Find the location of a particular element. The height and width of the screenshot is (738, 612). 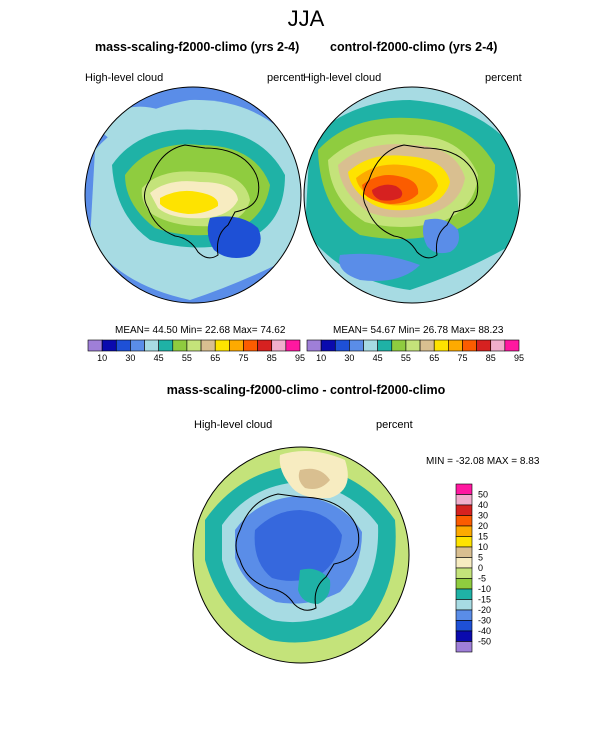

diff-coastline is located at coordinates (297, 552).